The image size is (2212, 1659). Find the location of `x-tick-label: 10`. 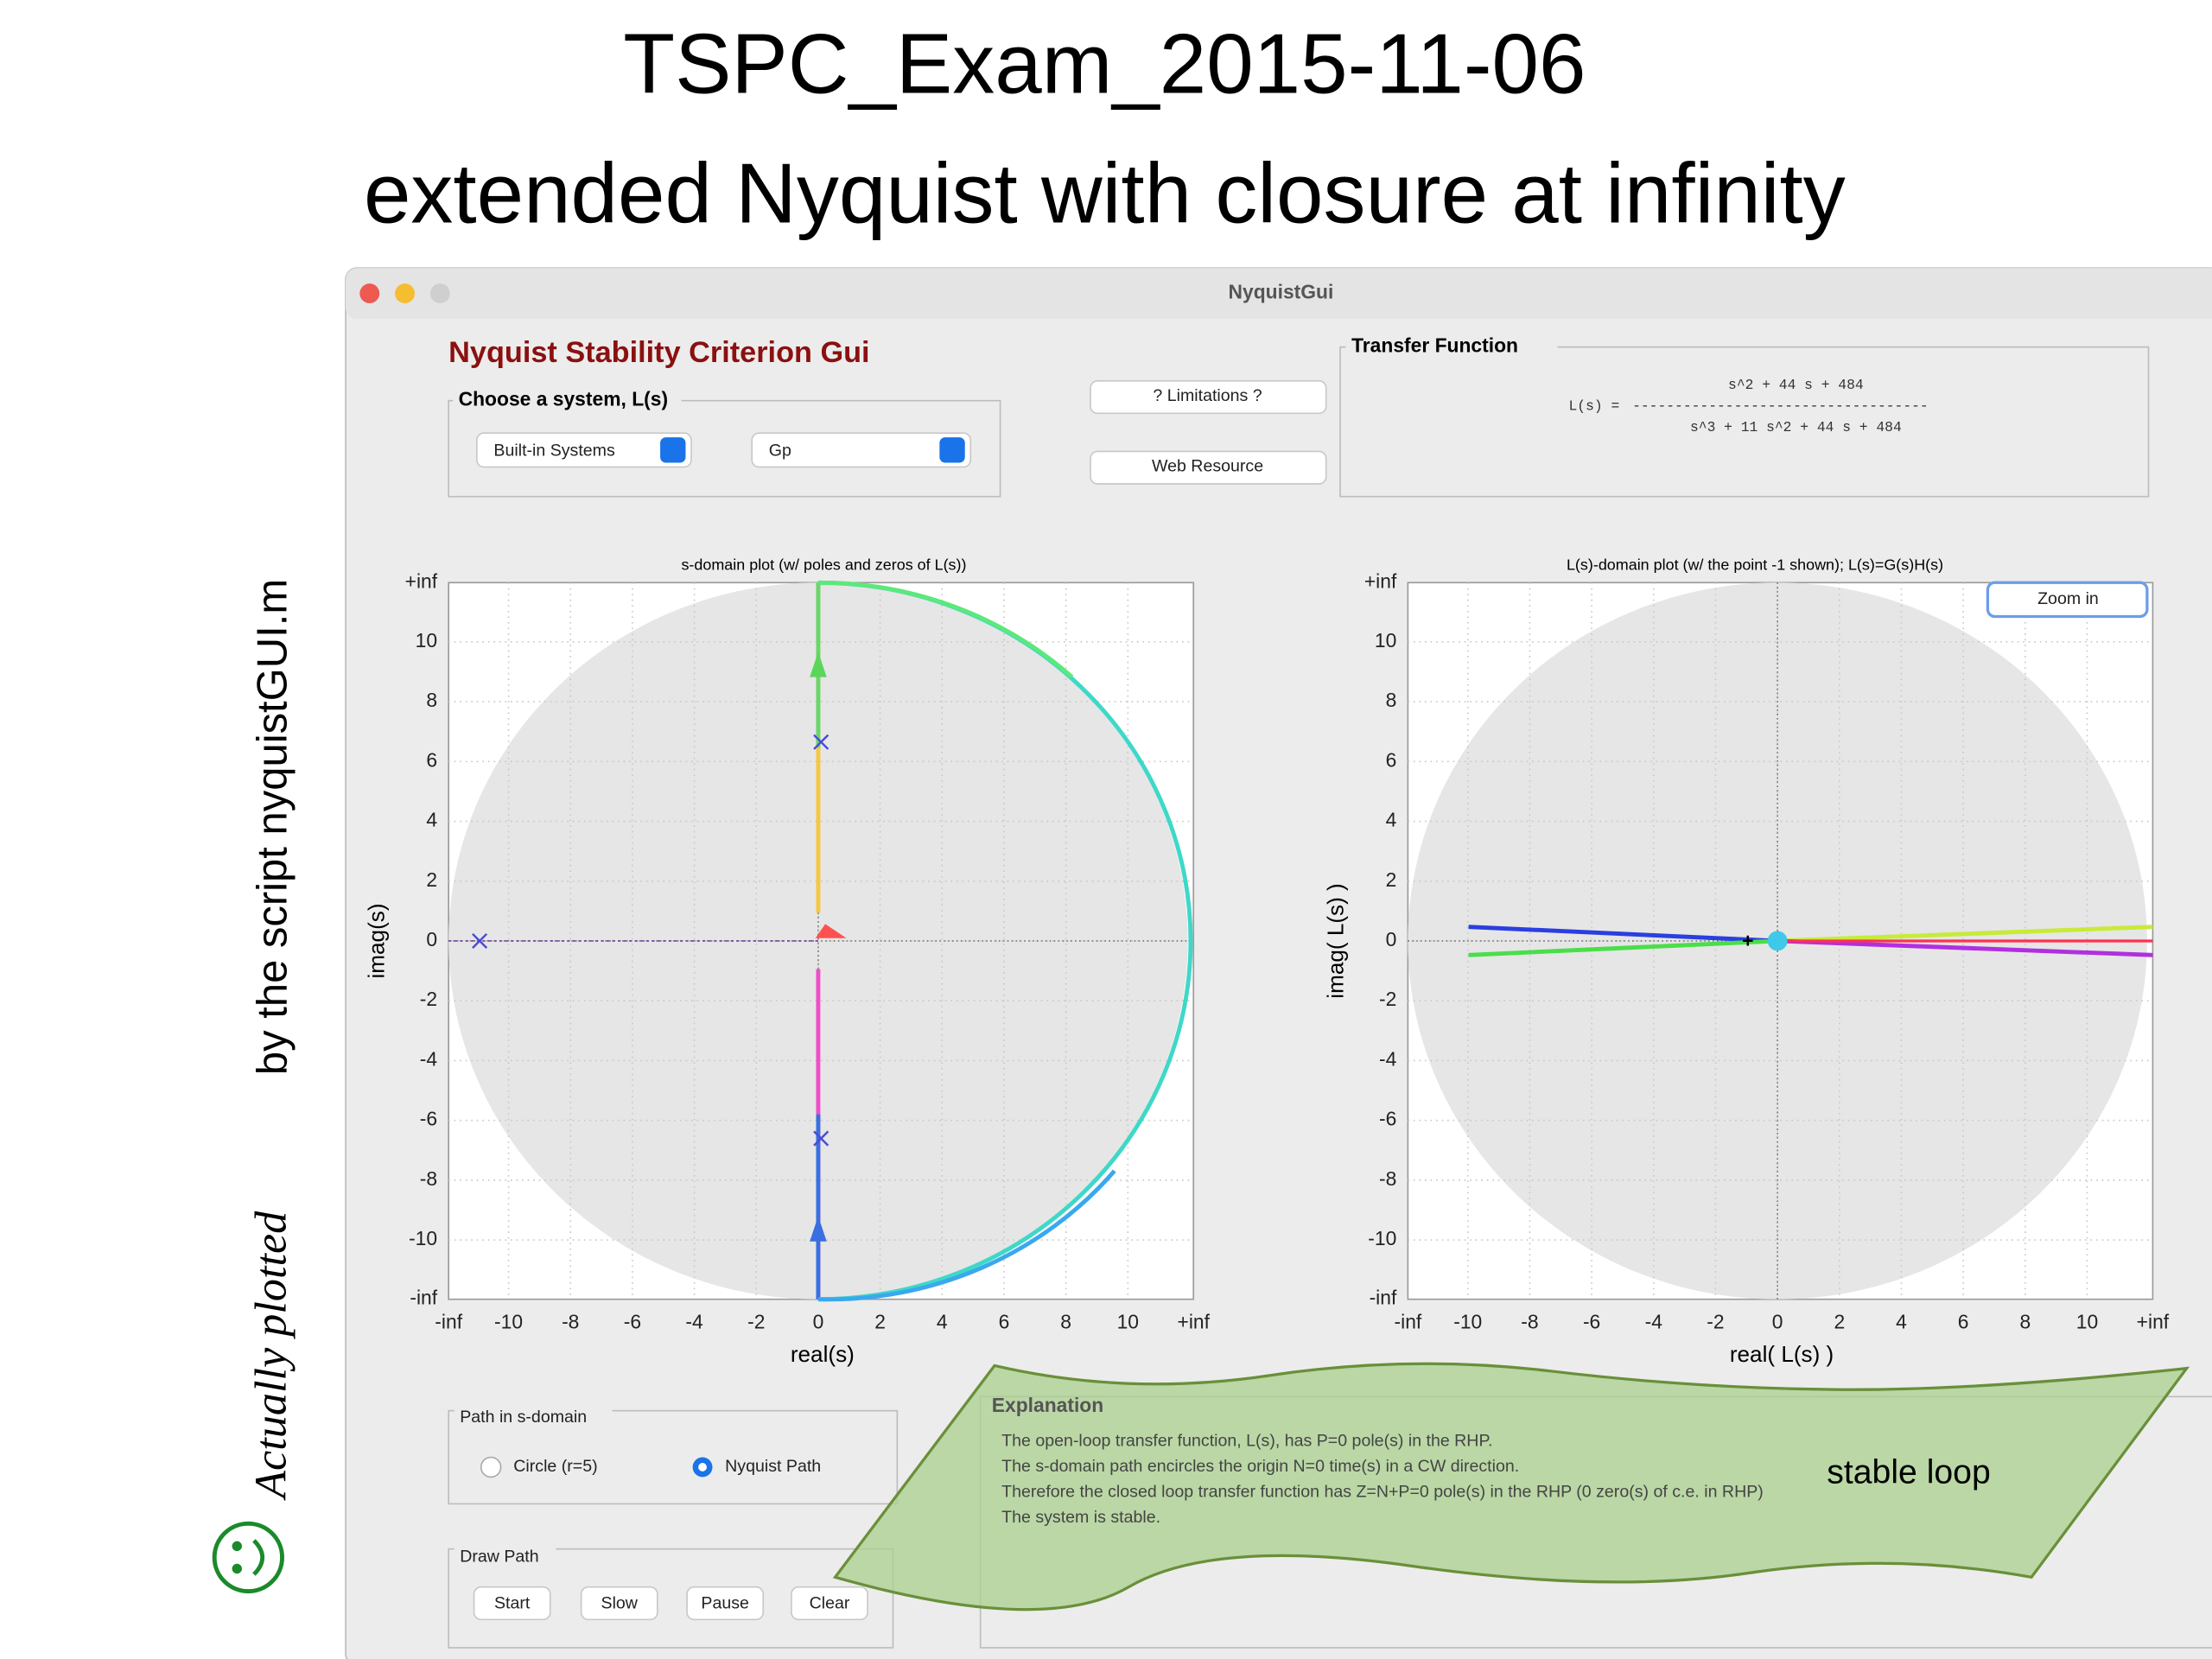

x-tick-label: 10 is located at coordinates (2087, 1321).